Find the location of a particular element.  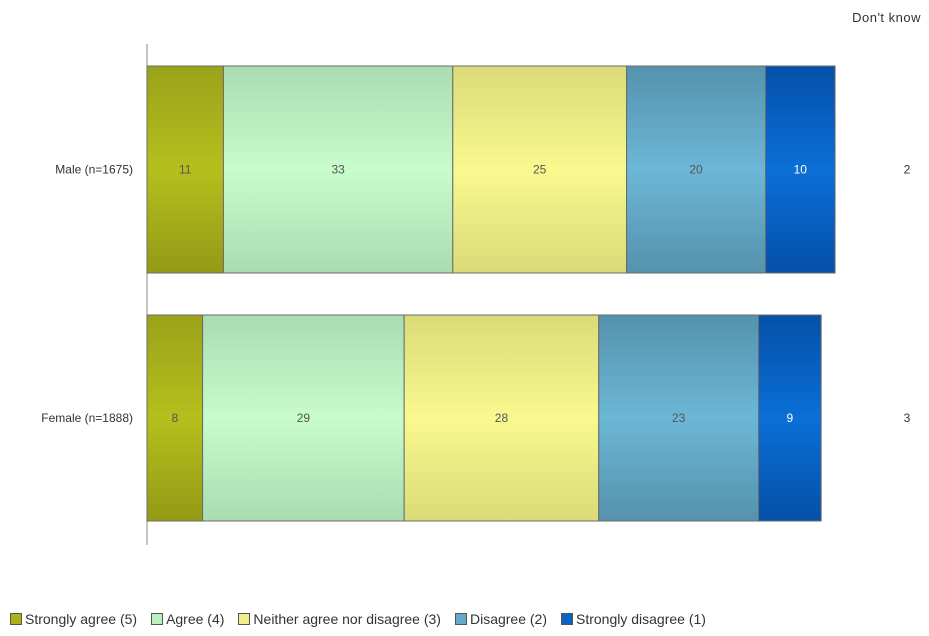

data-label: 8 is located at coordinates (174, 418).